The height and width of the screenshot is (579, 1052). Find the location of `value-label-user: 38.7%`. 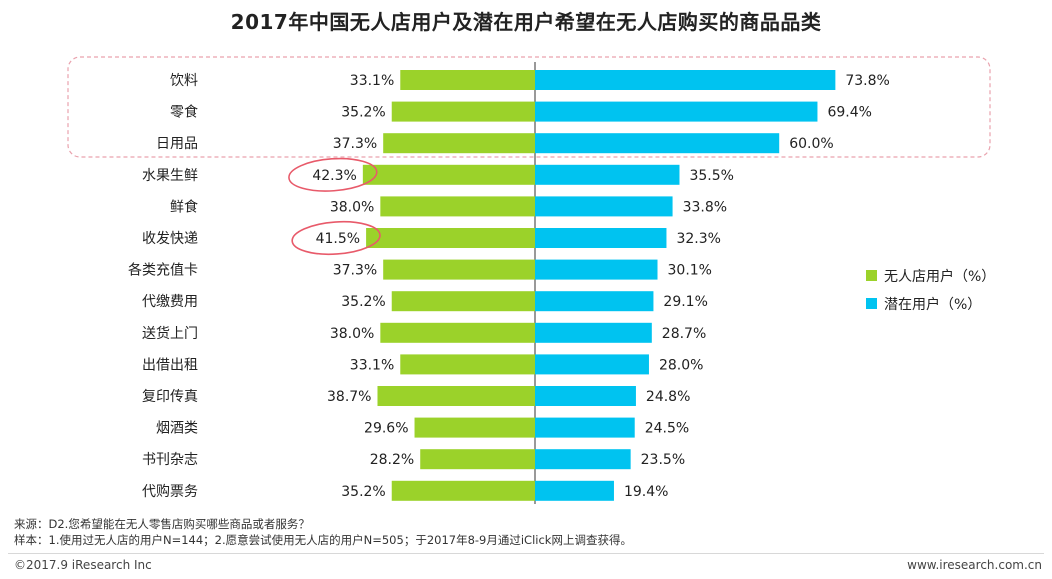

value-label-user: 38.7% is located at coordinates (349, 397).